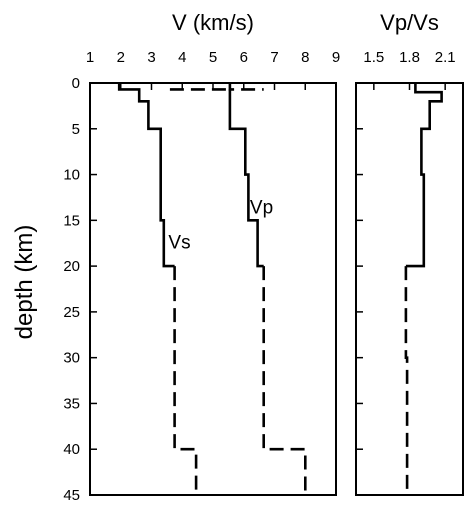 The height and width of the screenshot is (511, 474). What do you see at coordinates (261, 208) in the screenshot?
I see `series-annotation: Vp` at bounding box center [261, 208].